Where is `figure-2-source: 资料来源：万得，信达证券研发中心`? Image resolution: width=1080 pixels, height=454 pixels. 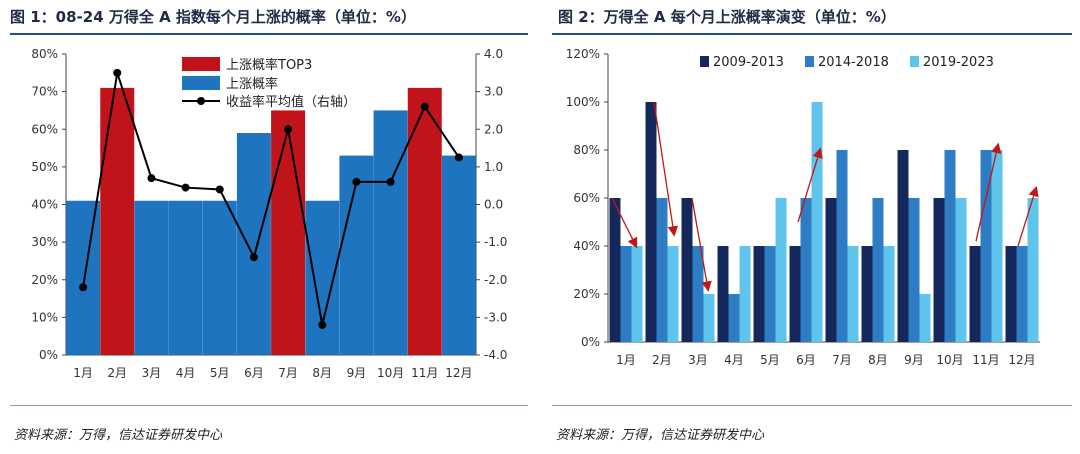
figure-2-source: 资料来源：万得，信达证券研发中心 is located at coordinates (660, 435).